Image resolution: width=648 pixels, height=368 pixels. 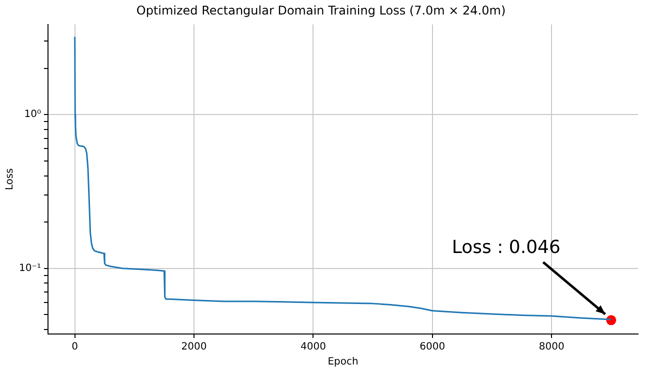 What do you see at coordinates (321, 10) in the screenshot?
I see `chart-title: Optimized Rectangular Domain Training Loss (7.0m × 24.0m)` at bounding box center [321, 10].